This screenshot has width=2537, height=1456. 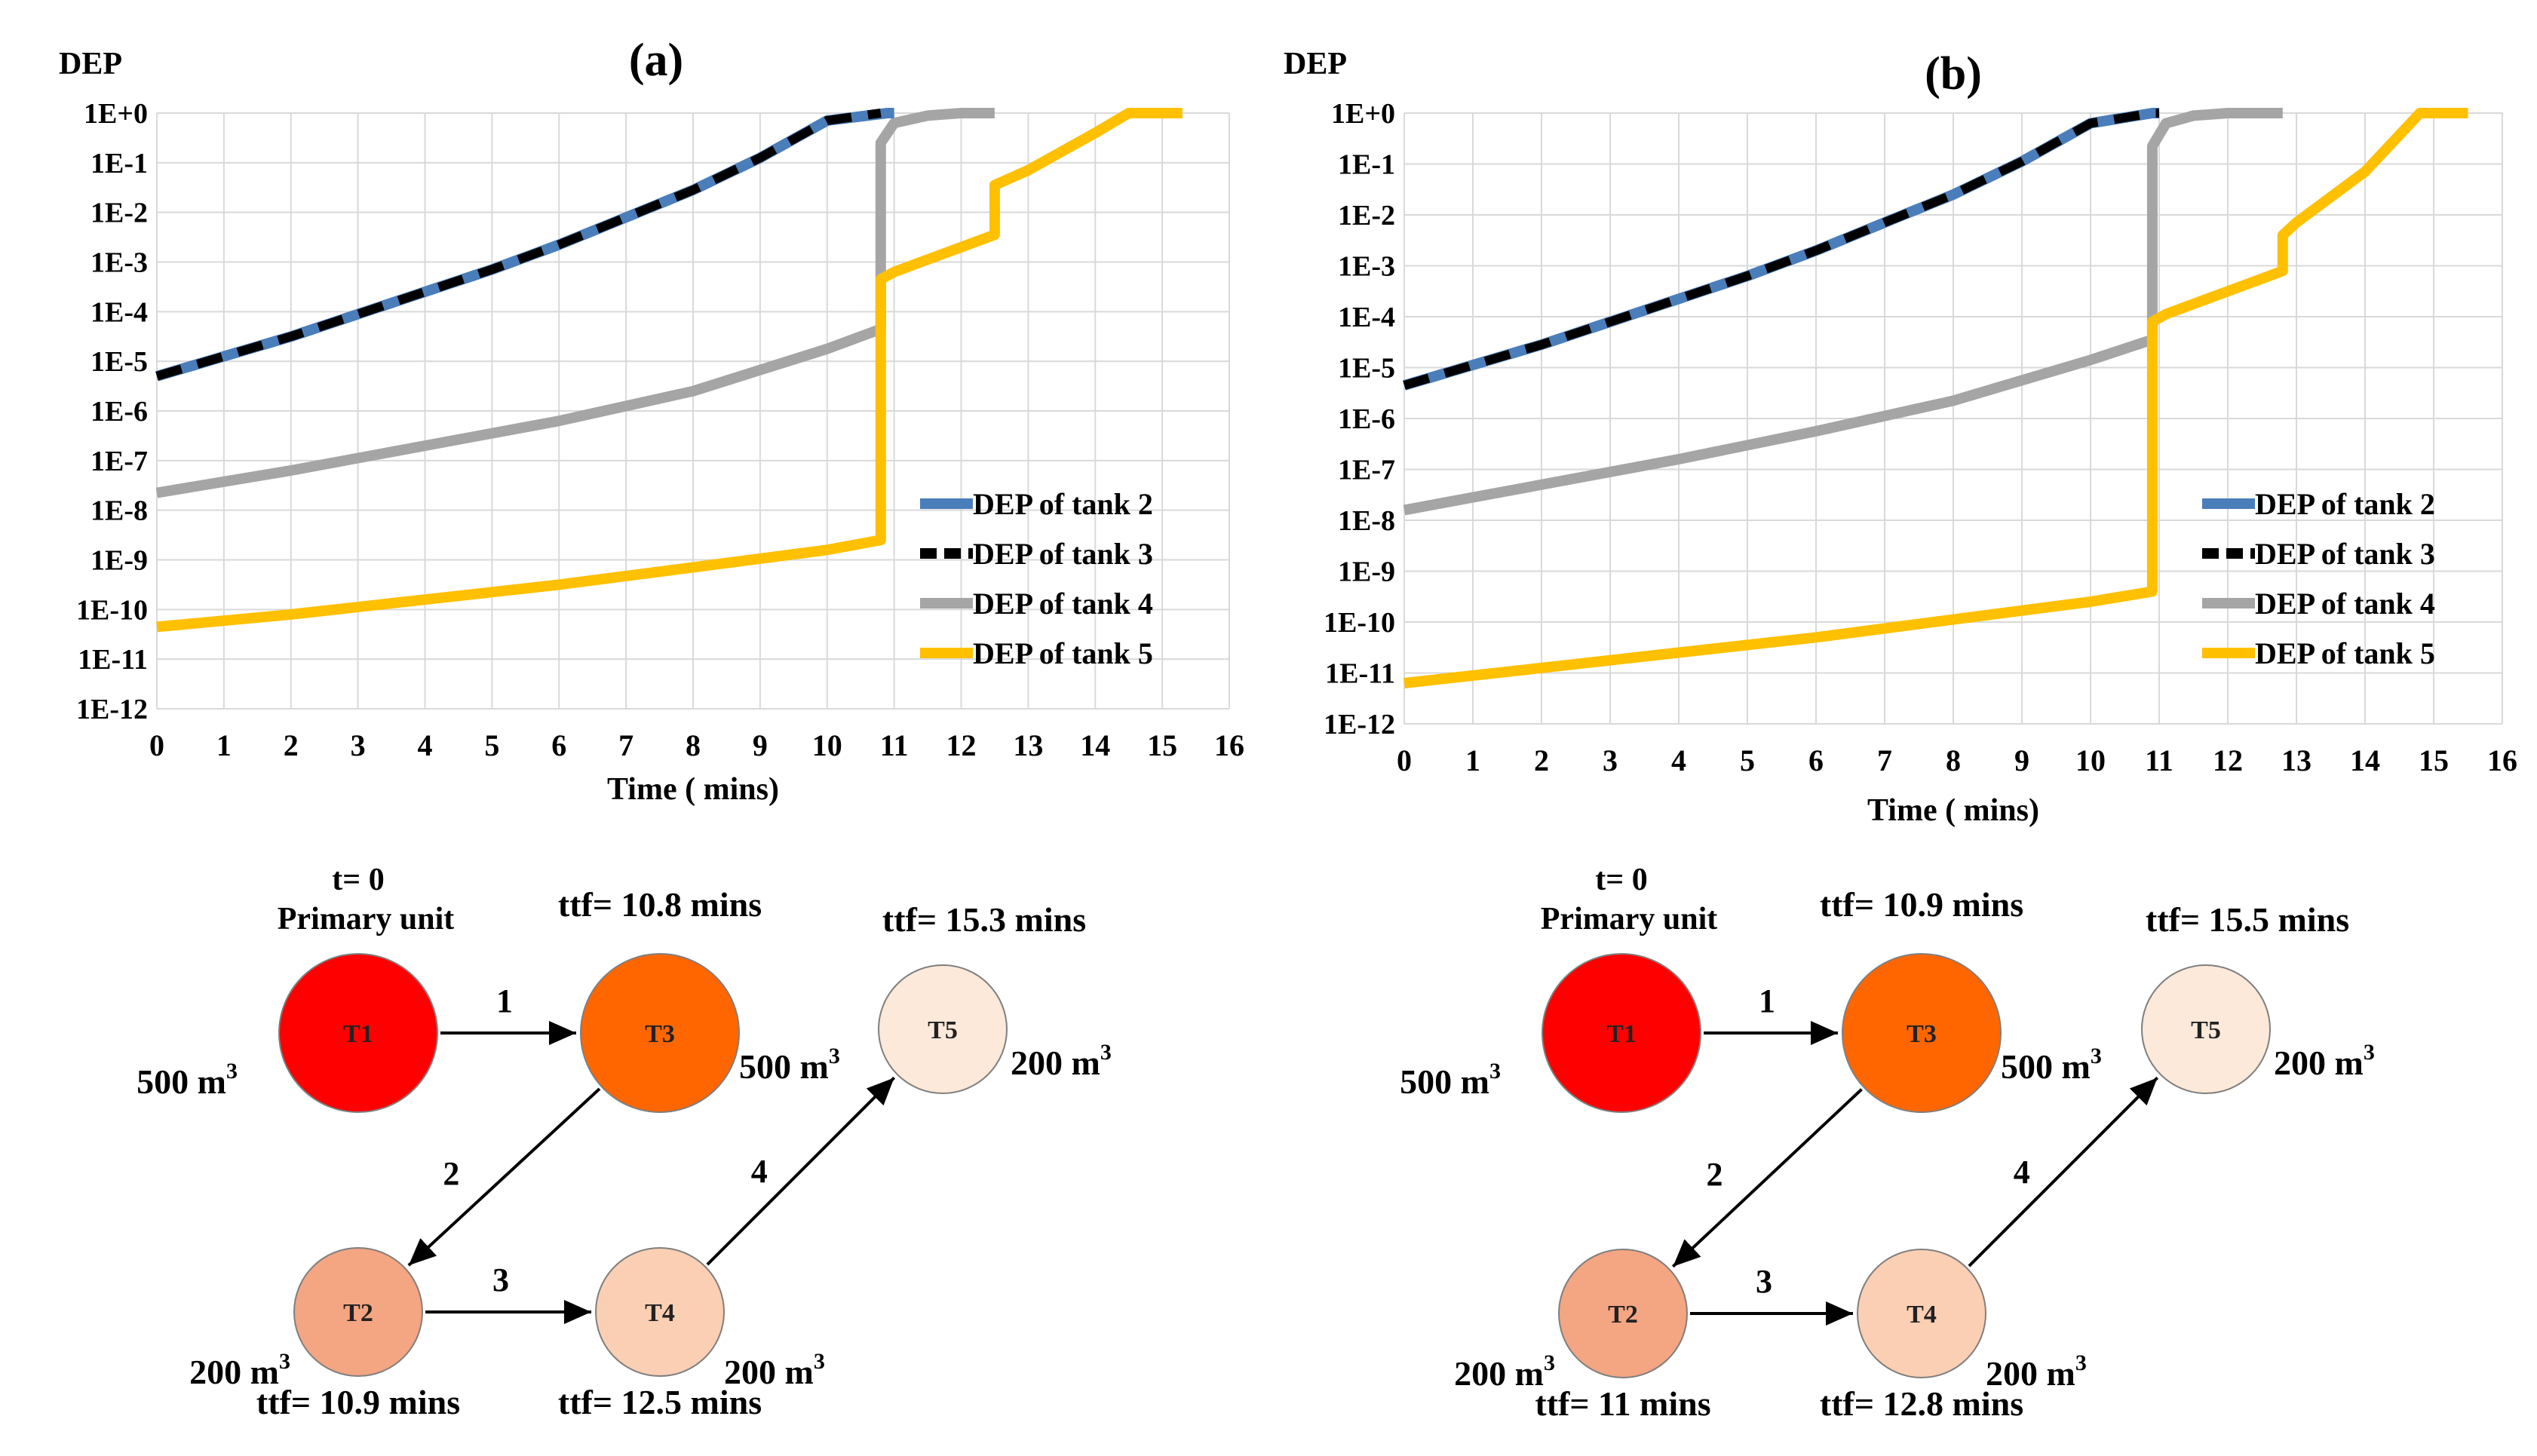 I want to click on tank-ttf: ttf= 12.5 mins, so click(x=660, y=1402).